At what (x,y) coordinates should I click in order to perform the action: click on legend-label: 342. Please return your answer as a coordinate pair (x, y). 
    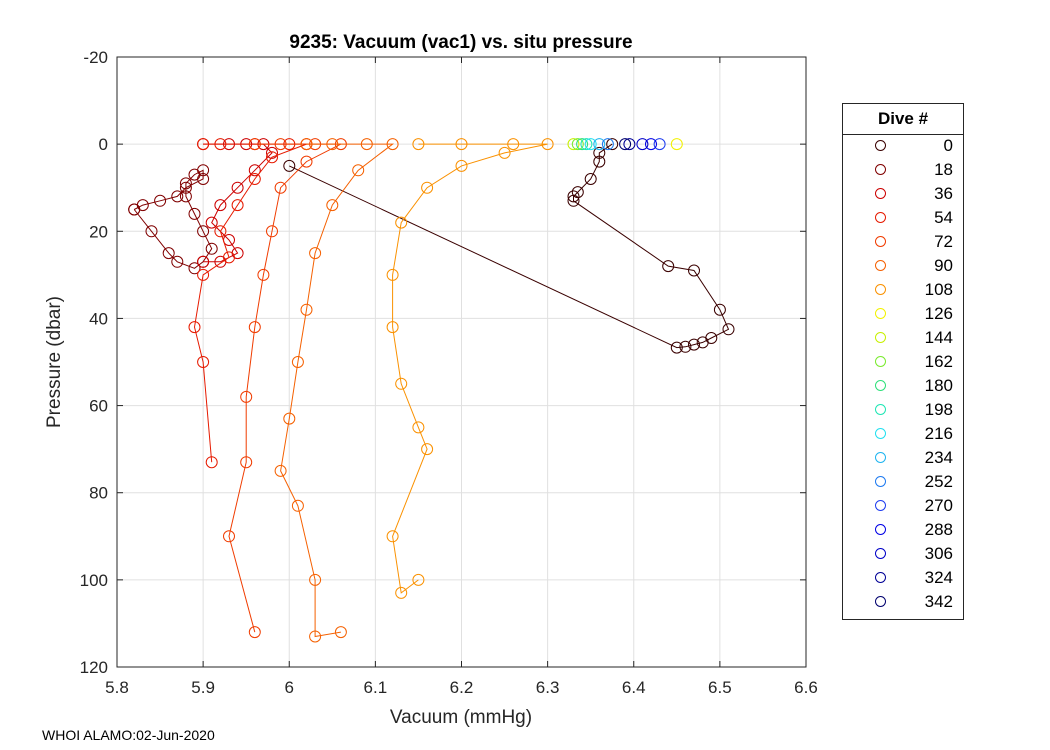
    Looking at the image, I should click on (938, 601).